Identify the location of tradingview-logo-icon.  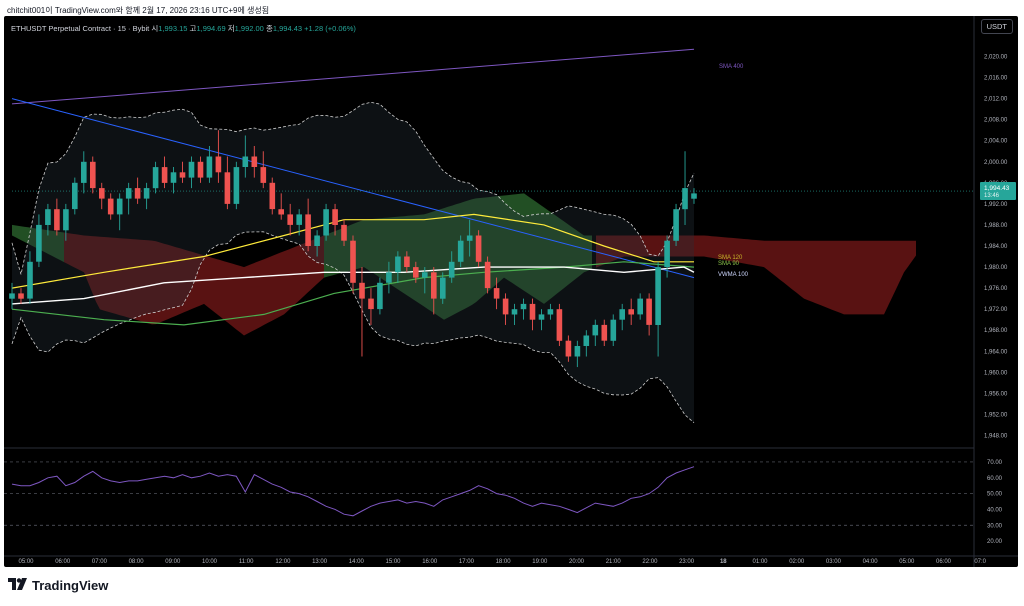
(18, 585).